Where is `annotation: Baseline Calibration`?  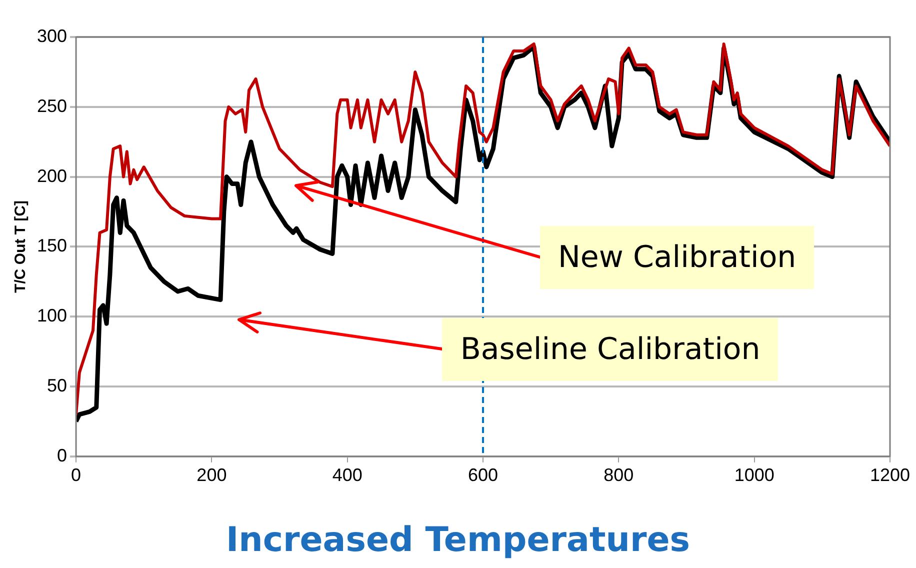 annotation: Baseline Calibration is located at coordinates (610, 349).